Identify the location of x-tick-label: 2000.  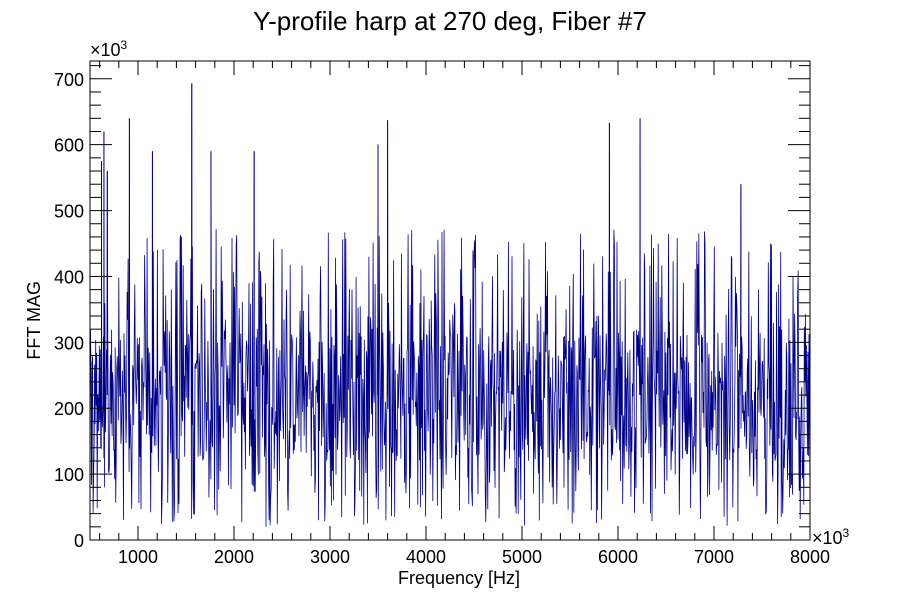
(234, 557).